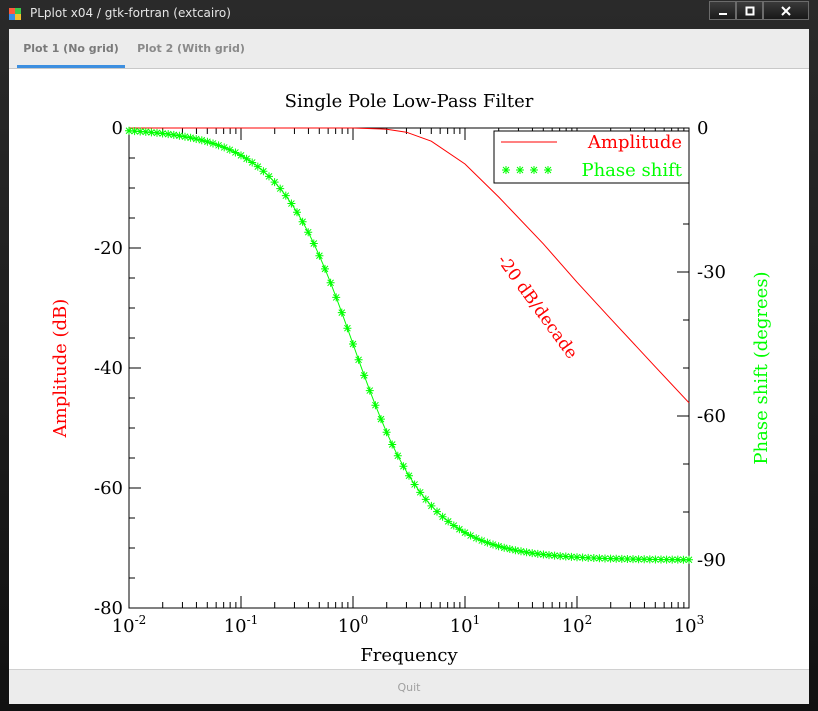 The height and width of the screenshot is (711, 818). I want to click on minimize-button, so click(722, 10).